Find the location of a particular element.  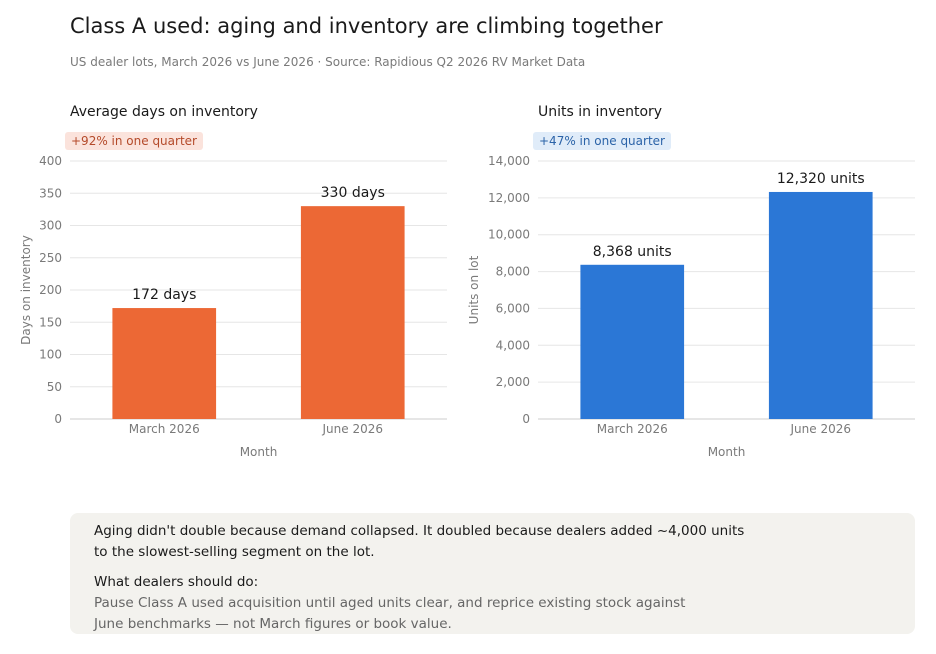

y-axis-title: Units on lot is located at coordinates (474, 289).